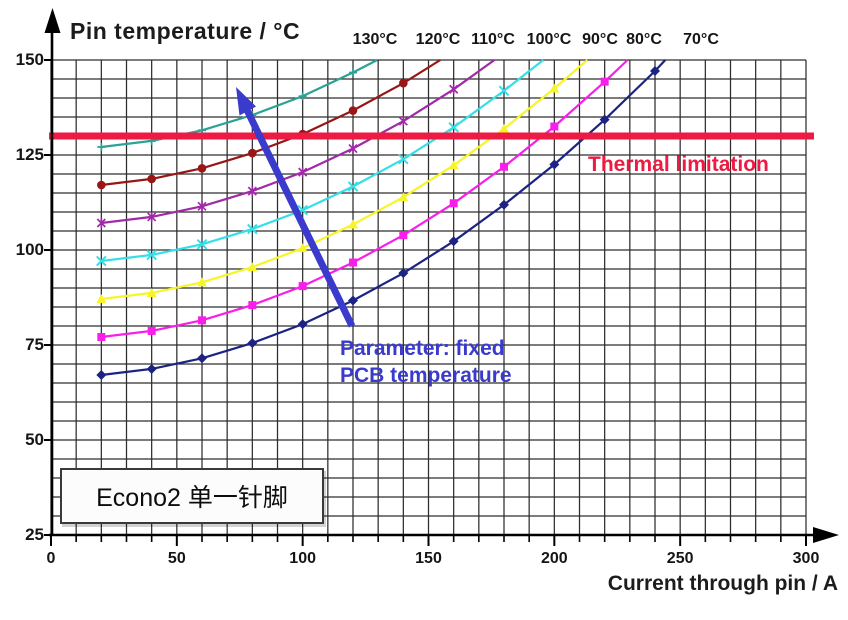 The image size is (848, 620). Describe the element at coordinates (176, 558) in the screenshot. I see `x-tick-label-50: 50` at that location.